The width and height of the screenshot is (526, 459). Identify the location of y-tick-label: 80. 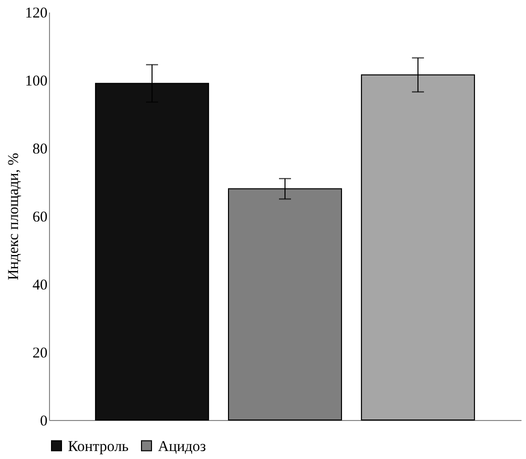
(40, 150).